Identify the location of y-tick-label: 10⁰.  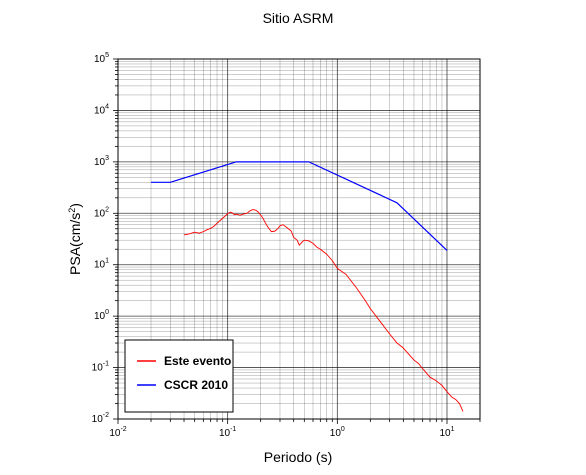
(101, 315).